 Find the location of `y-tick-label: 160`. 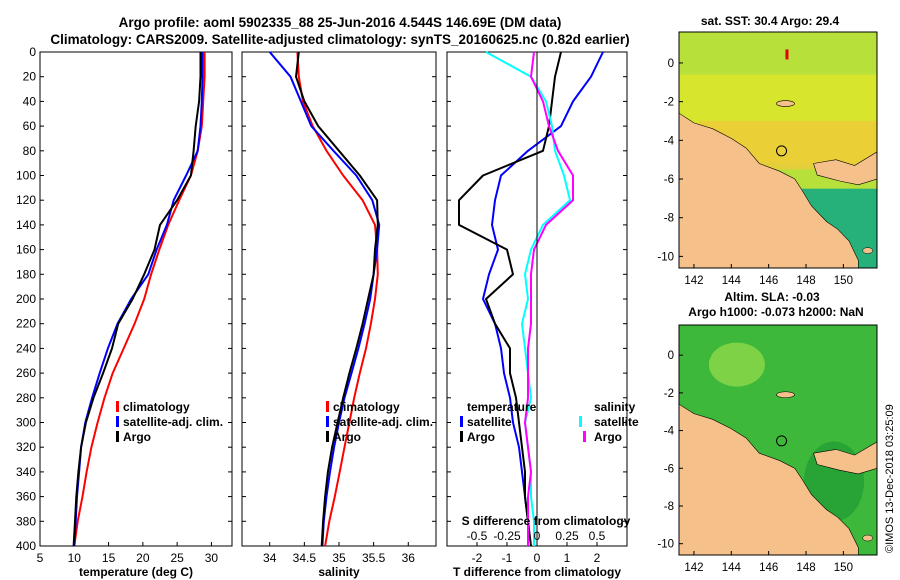

y-tick-label: 160 is located at coordinates (26, 250).